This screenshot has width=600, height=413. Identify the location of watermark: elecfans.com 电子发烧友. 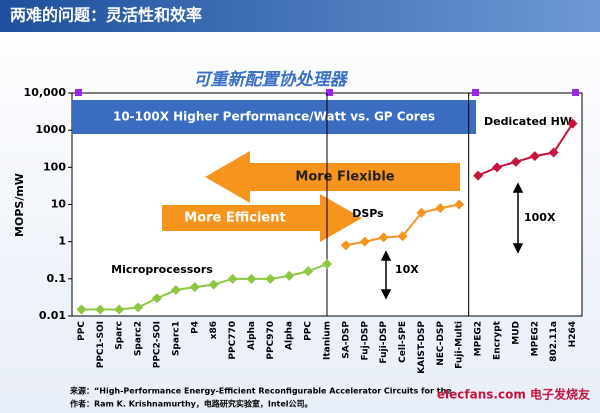
(513, 394).